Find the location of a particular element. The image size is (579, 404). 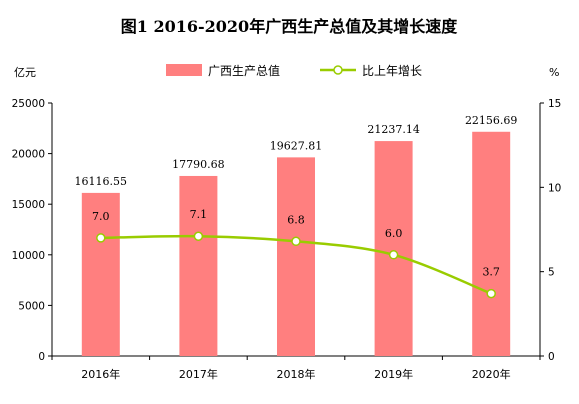

gdp-bar-value-label: 22156.69 is located at coordinates (491, 120).